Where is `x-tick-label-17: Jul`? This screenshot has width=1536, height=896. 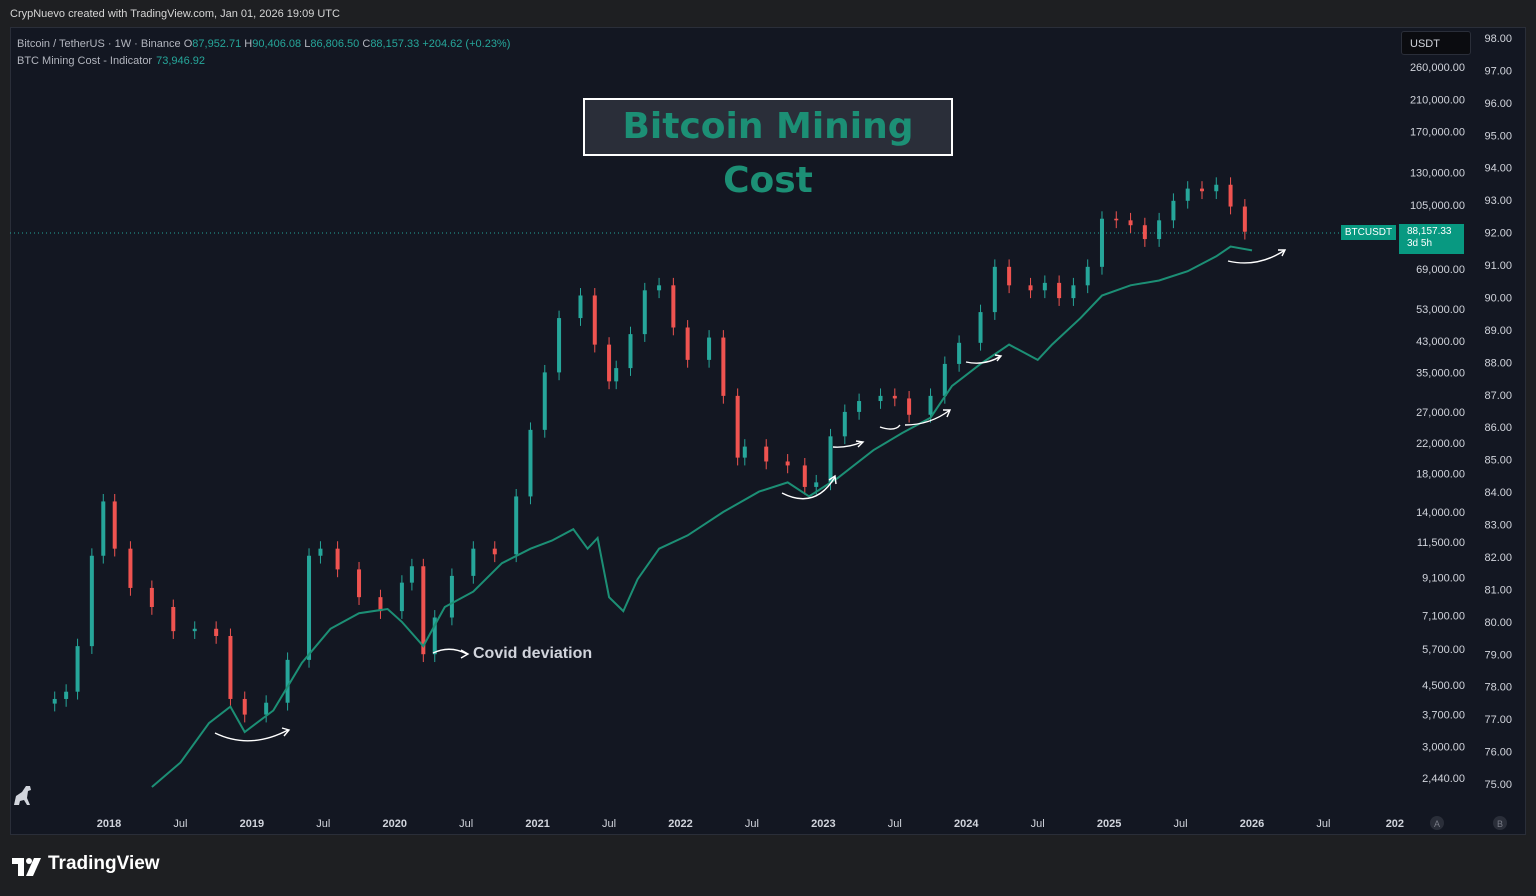 x-tick-label-17: Jul is located at coordinates (1323, 824).